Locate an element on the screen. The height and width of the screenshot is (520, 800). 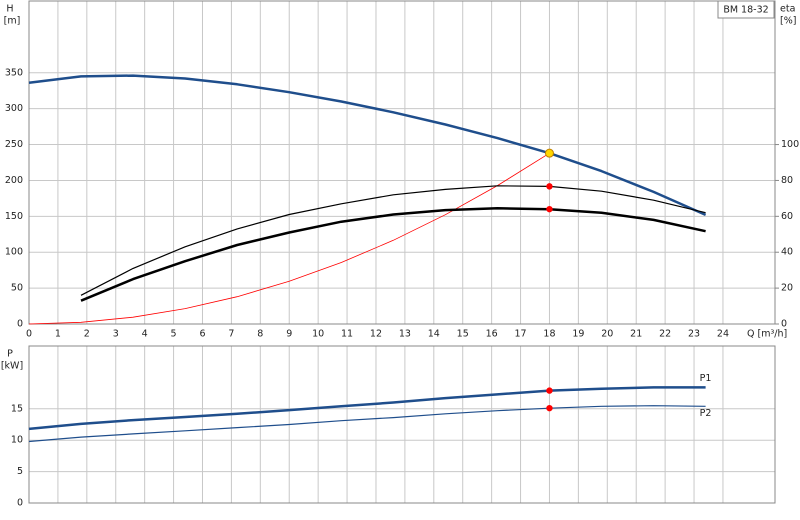
y-tick-label: 10 is located at coordinates (17, 440).